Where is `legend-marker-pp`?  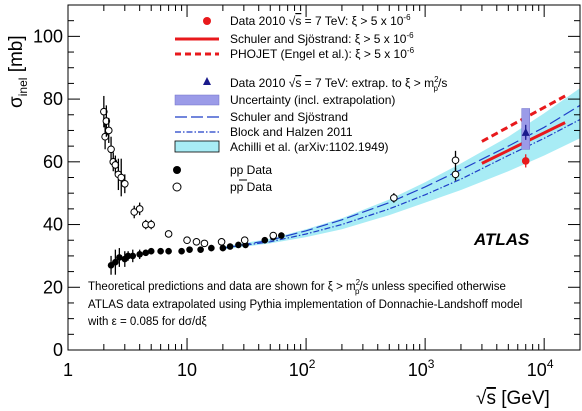 legend-marker-pp is located at coordinates (177, 170).